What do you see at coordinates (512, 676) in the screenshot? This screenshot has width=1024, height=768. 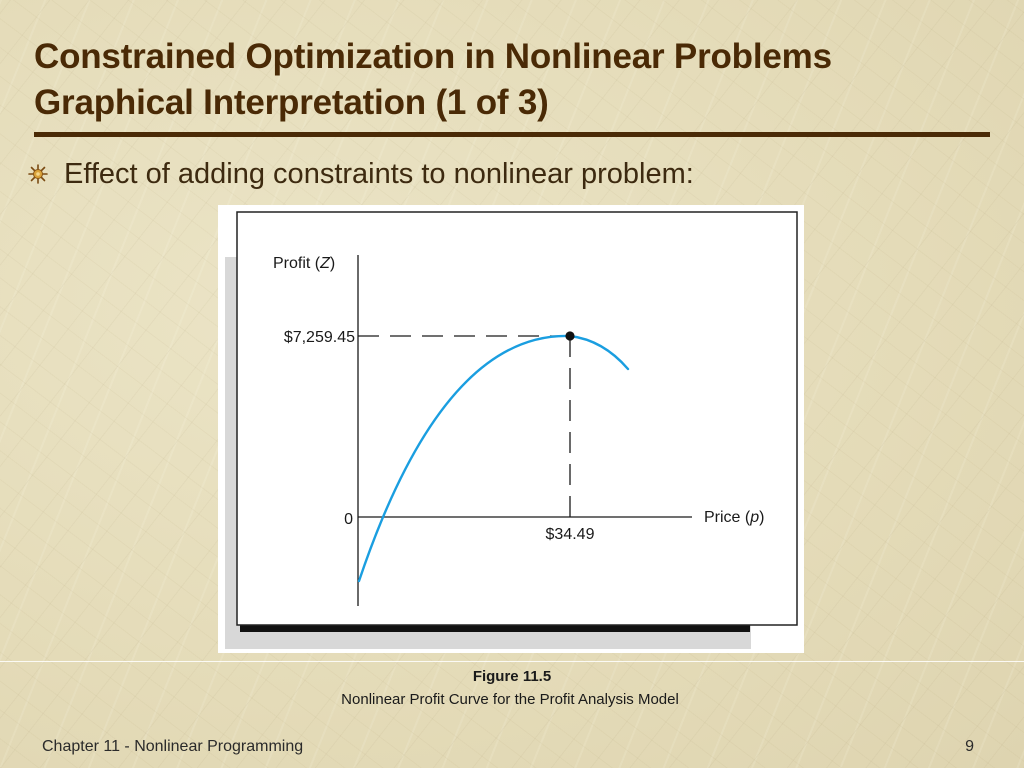 I see `figure-caption-title: Figure 11.5` at bounding box center [512, 676].